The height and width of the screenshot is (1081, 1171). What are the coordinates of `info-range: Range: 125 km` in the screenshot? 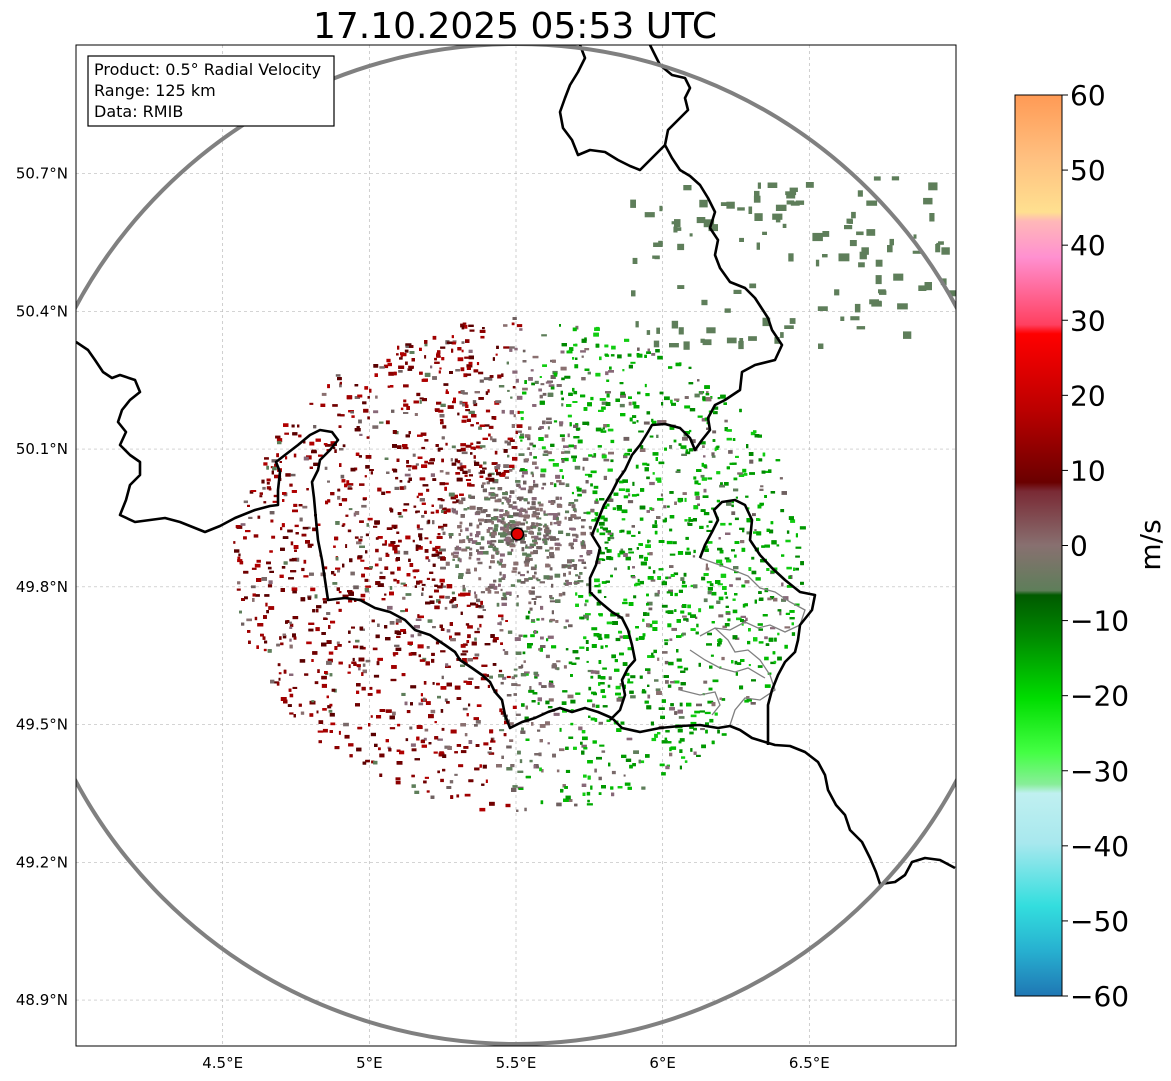 It's located at (155, 90).